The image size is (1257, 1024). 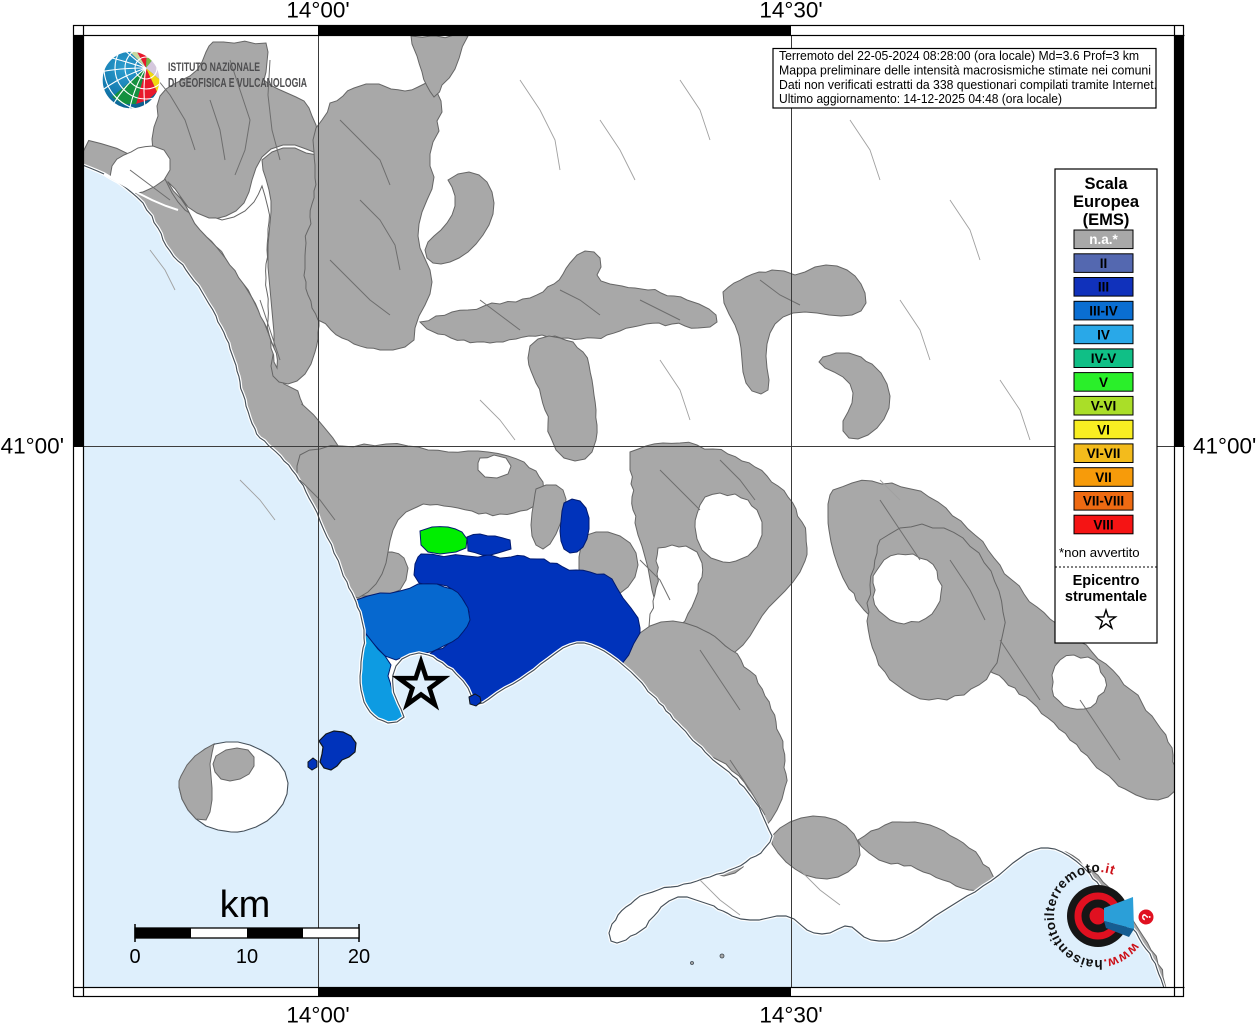 What do you see at coordinates (247, 957) in the screenshot?
I see `svg-text: 10` at bounding box center [247, 957].